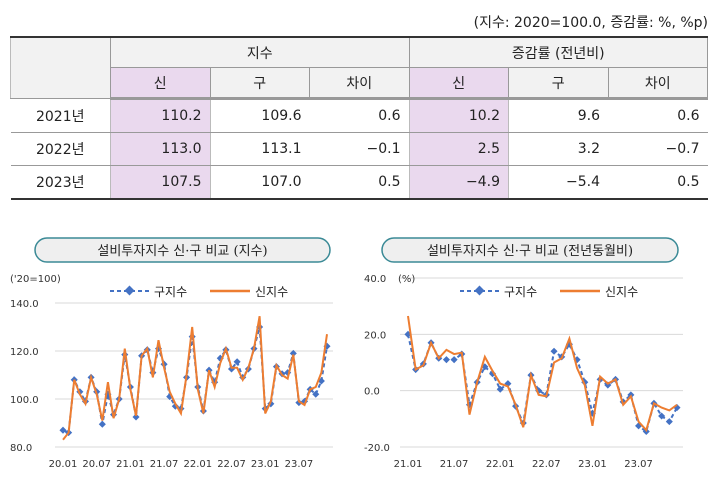 The image size is (720, 484). I want to click on table-cell: 10.2, so click(458, 115).